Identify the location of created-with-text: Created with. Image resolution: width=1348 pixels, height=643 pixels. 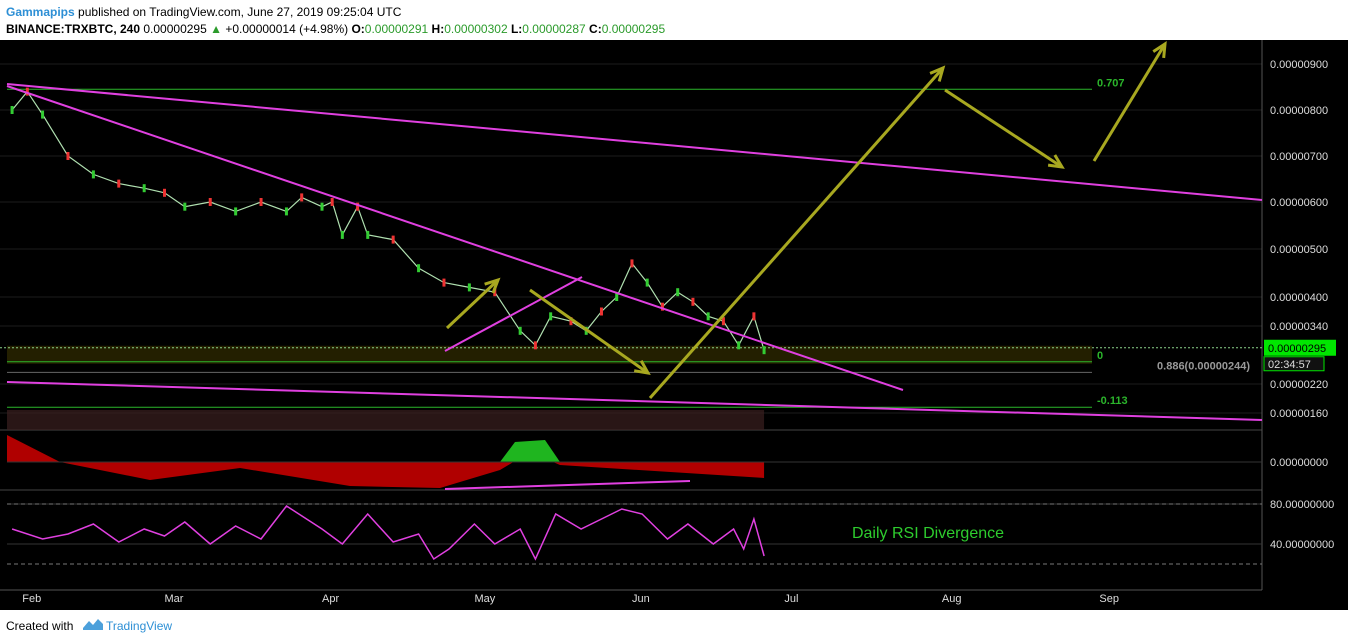
(40, 626).